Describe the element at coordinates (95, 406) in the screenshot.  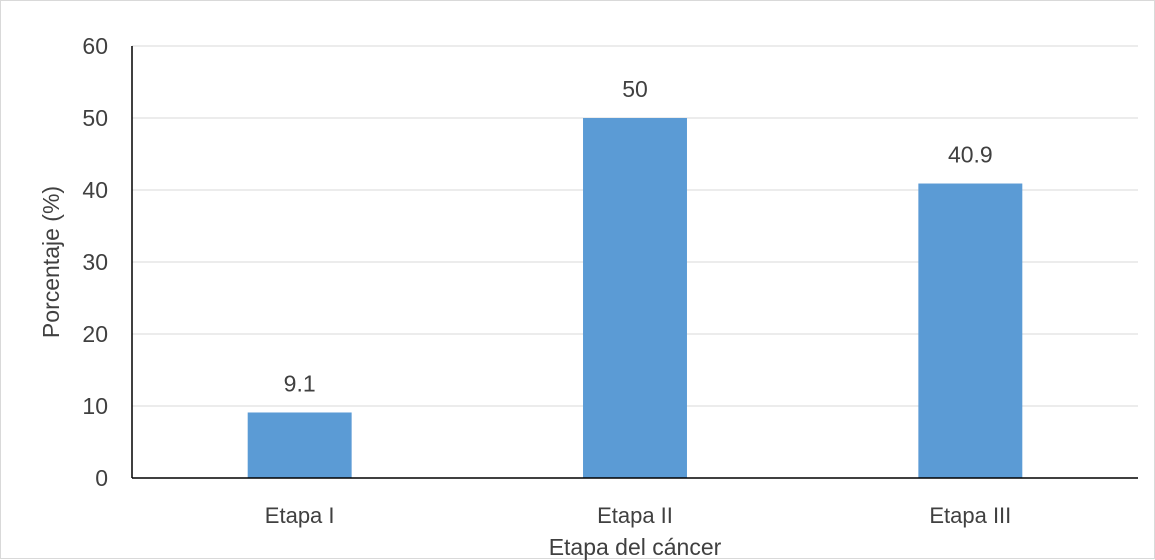
I see `y-tick-label: 10` at that location.